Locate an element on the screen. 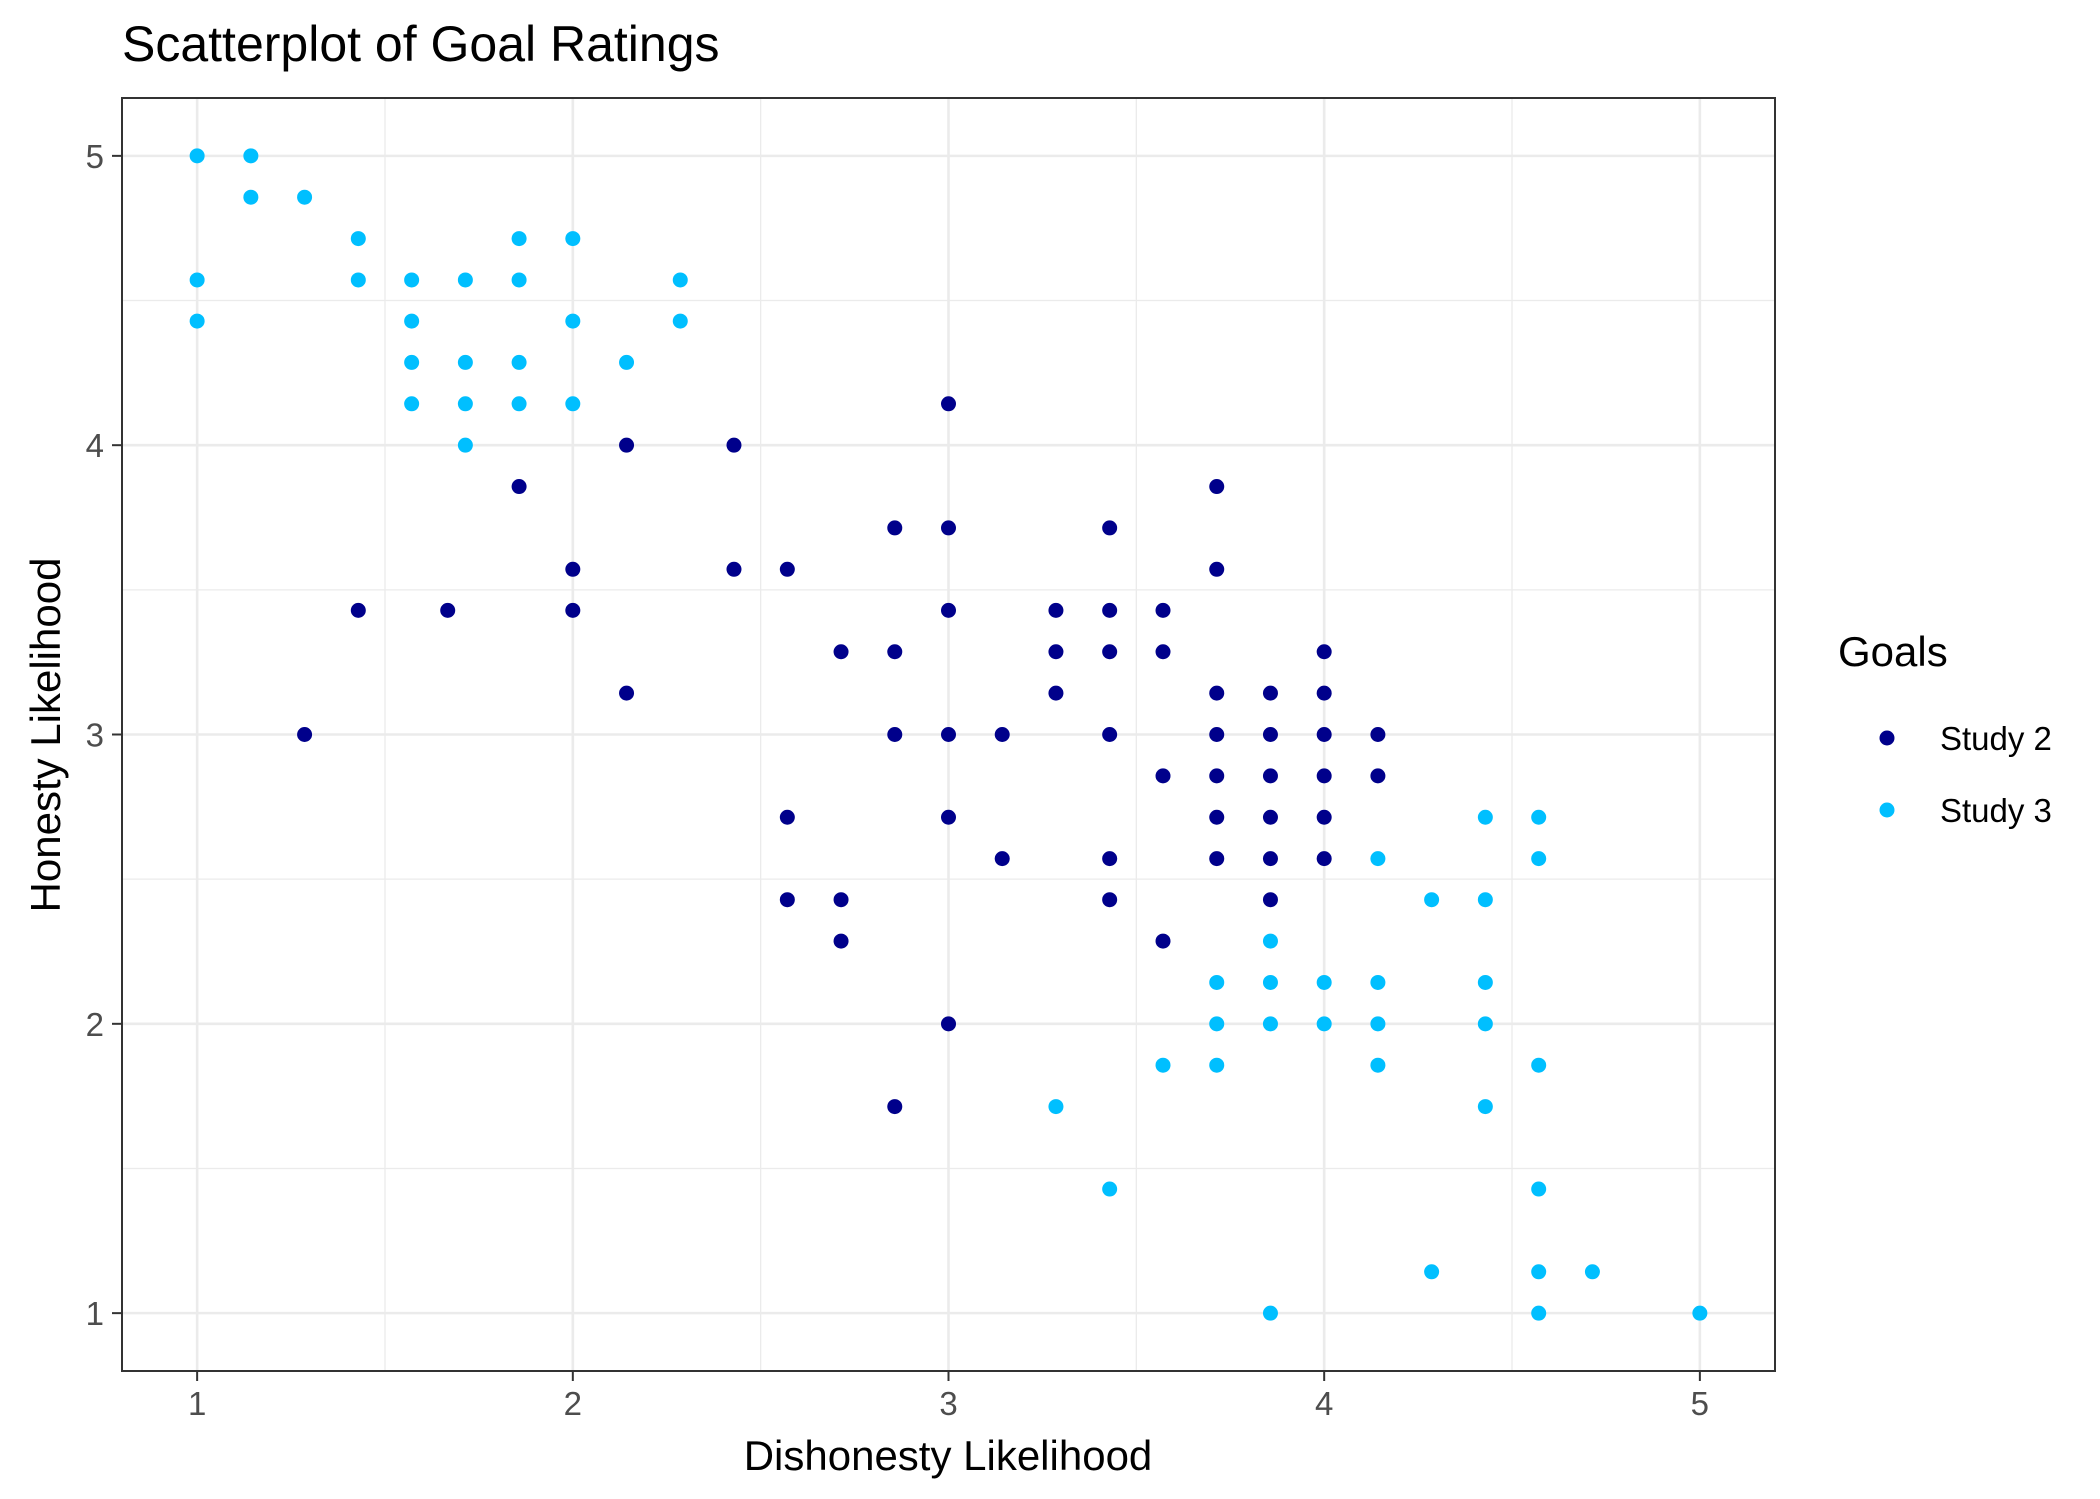 The height and width of the screenshot is (1499, 2100). y-tick-label: 4 is located at coordinates (95, 445).